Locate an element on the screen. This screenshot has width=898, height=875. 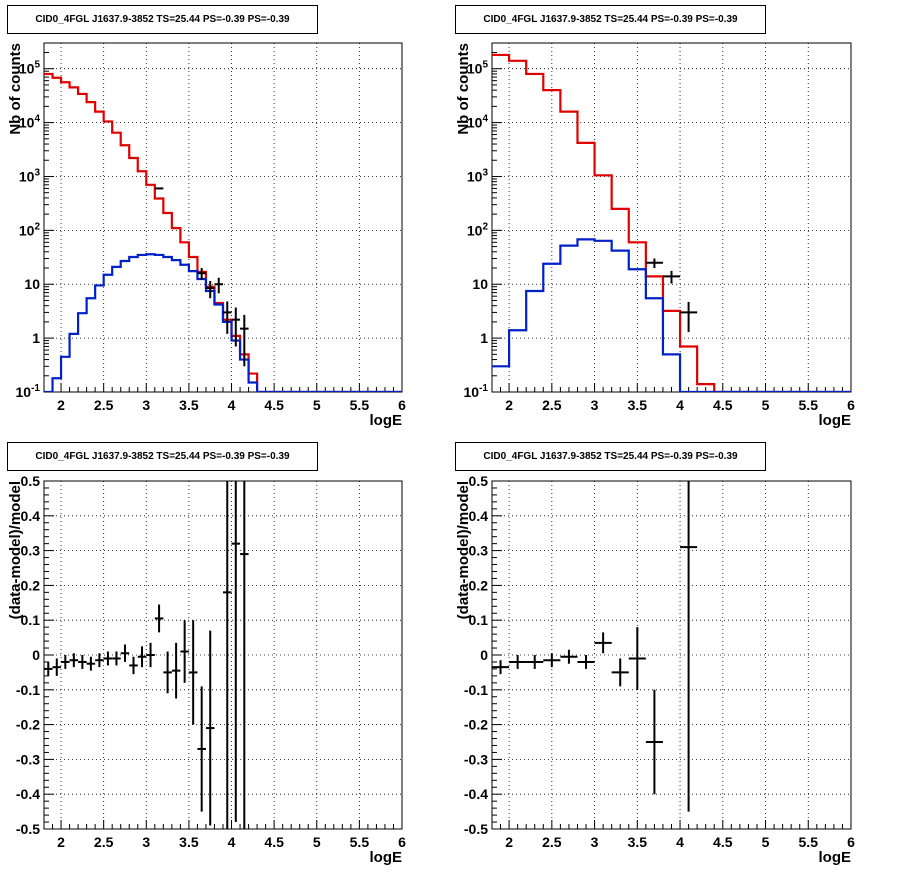
y-tick-label: 0.2 is located at coordinates (479, 585).